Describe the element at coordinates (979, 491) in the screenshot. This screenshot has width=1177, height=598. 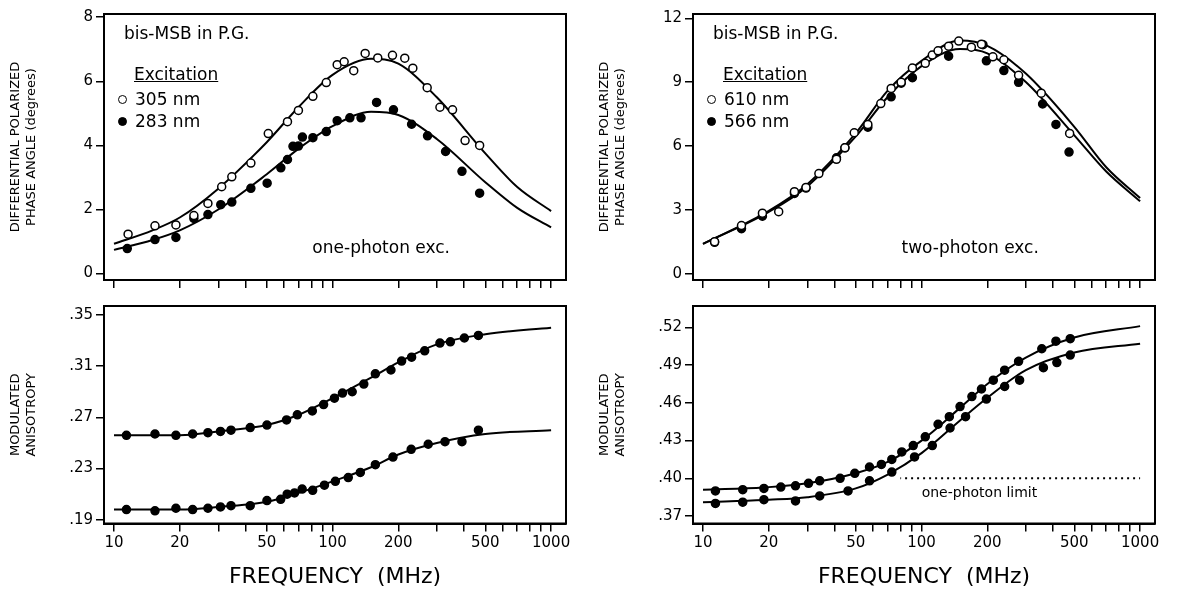
I see `annotation: one-photon limit` at that location.